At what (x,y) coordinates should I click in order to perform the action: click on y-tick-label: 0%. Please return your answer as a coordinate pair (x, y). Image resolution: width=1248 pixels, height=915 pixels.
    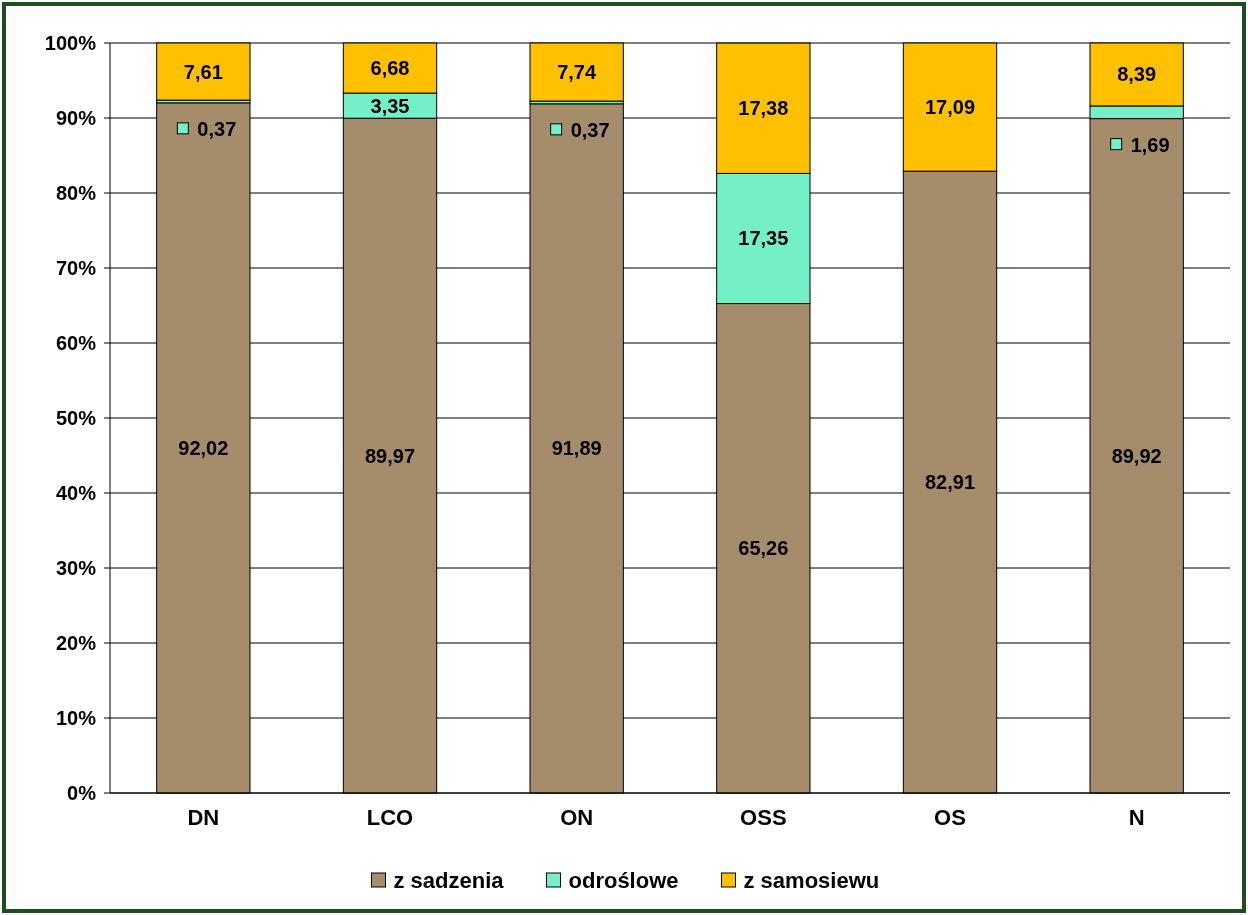
    Looking at the image, I should click on (82, 793).